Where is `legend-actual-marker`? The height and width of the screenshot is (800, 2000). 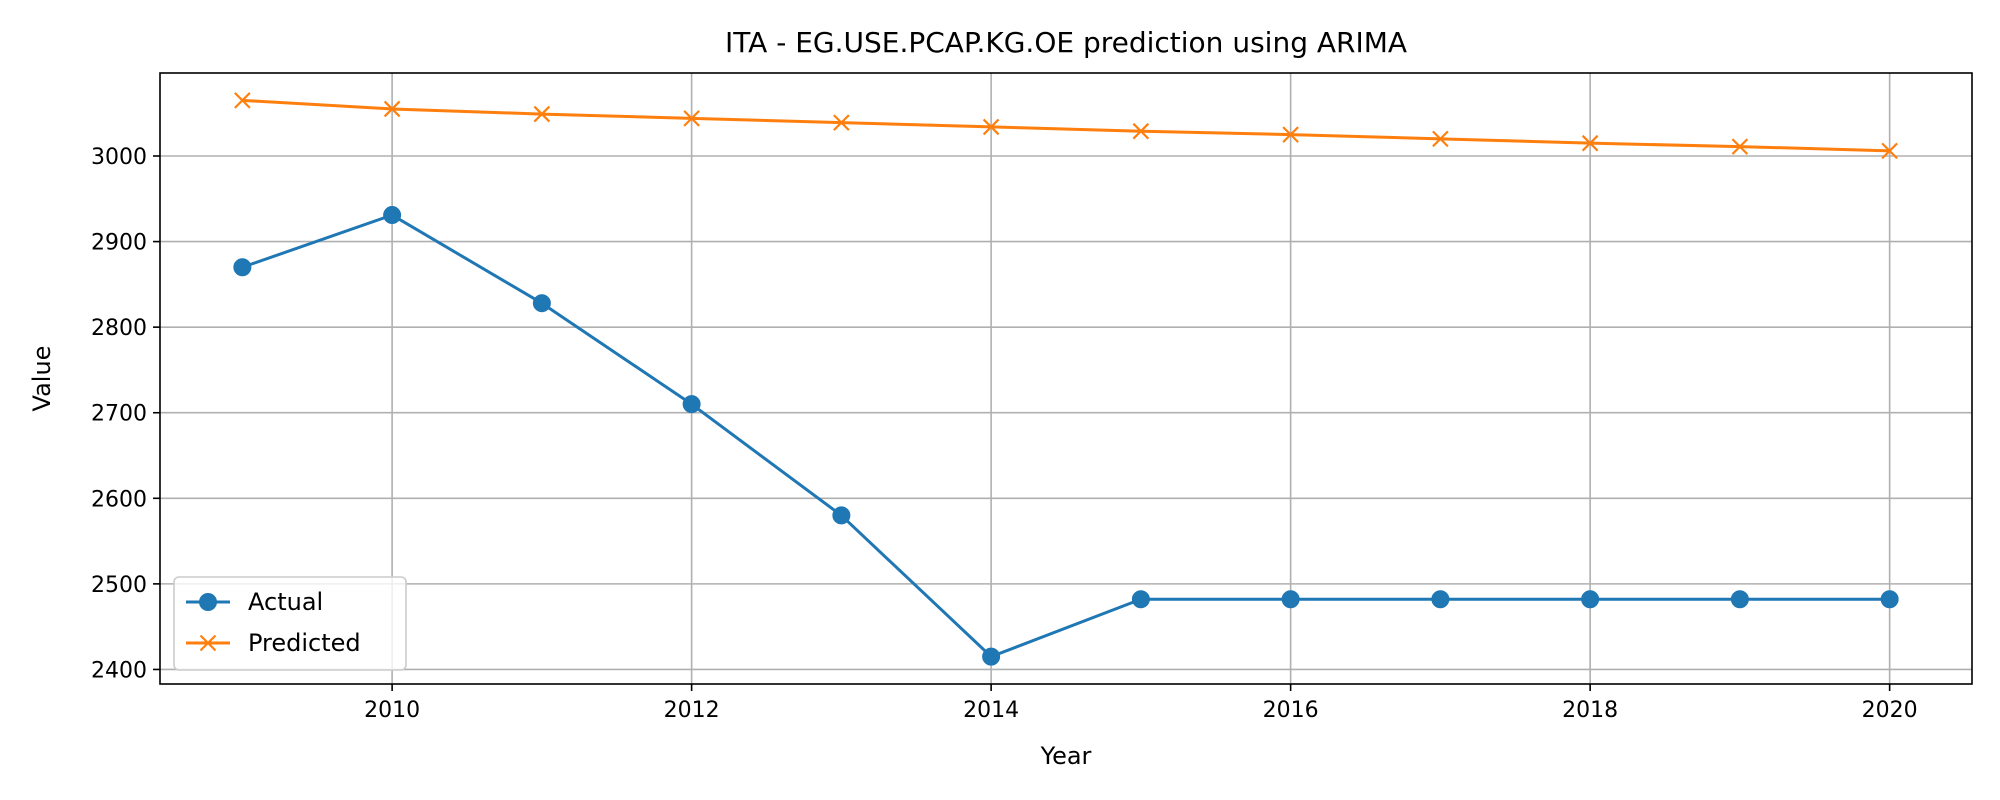
legend-actual-marker is located at coordinates (208, 602).